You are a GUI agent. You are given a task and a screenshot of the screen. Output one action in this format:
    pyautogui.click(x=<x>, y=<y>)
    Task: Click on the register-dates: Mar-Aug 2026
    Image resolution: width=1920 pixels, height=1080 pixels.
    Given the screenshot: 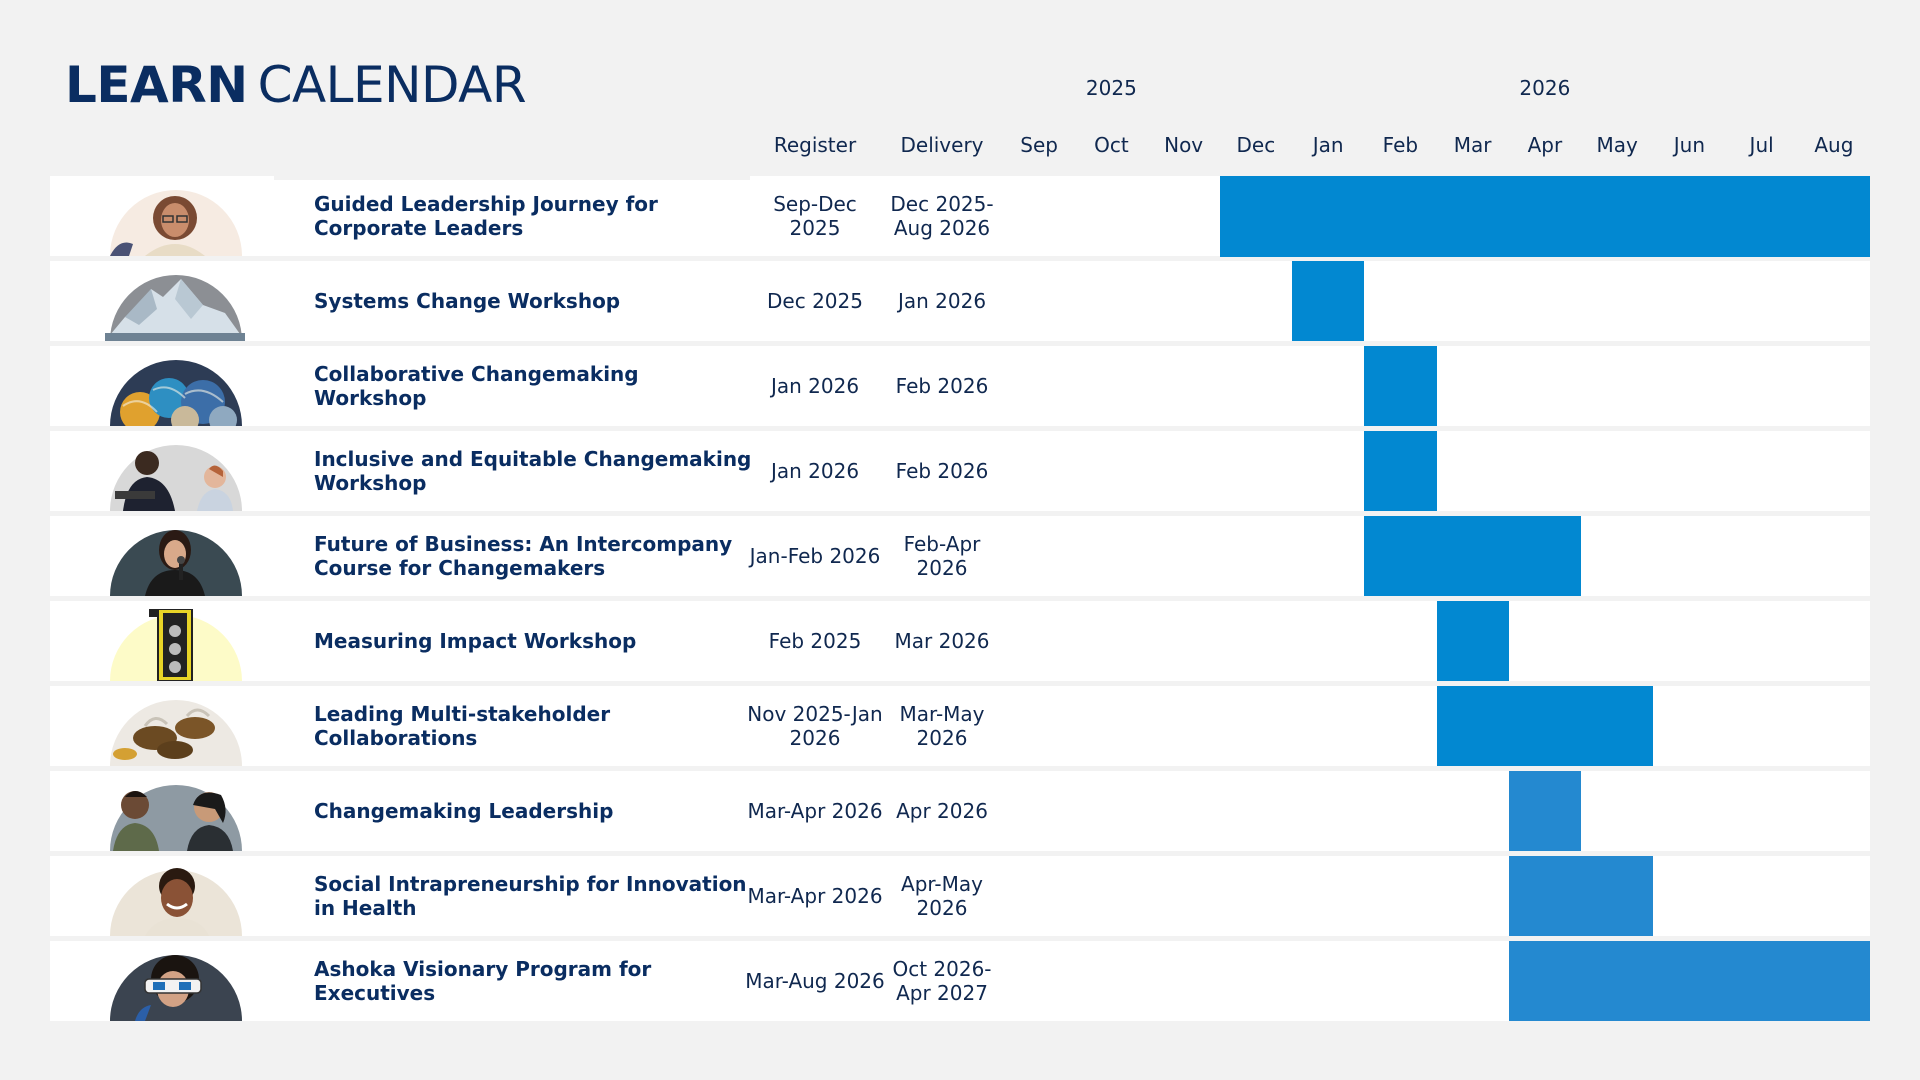 What is the action you would take?
    pyautogui.click(x=815, y=981)
    